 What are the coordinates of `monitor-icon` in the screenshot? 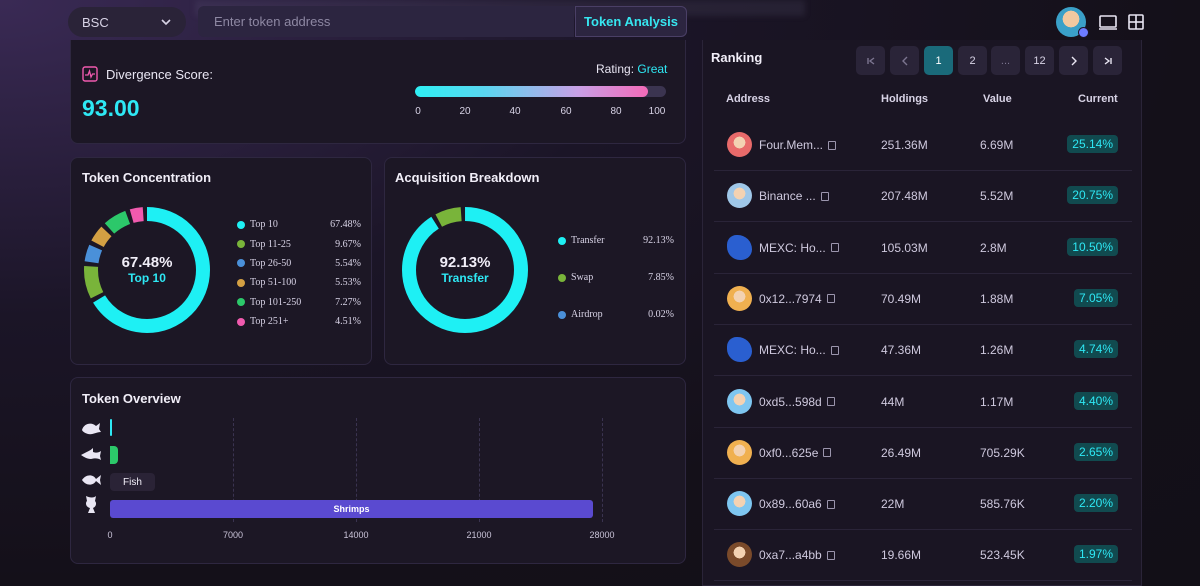 It's located at (1108, 22).